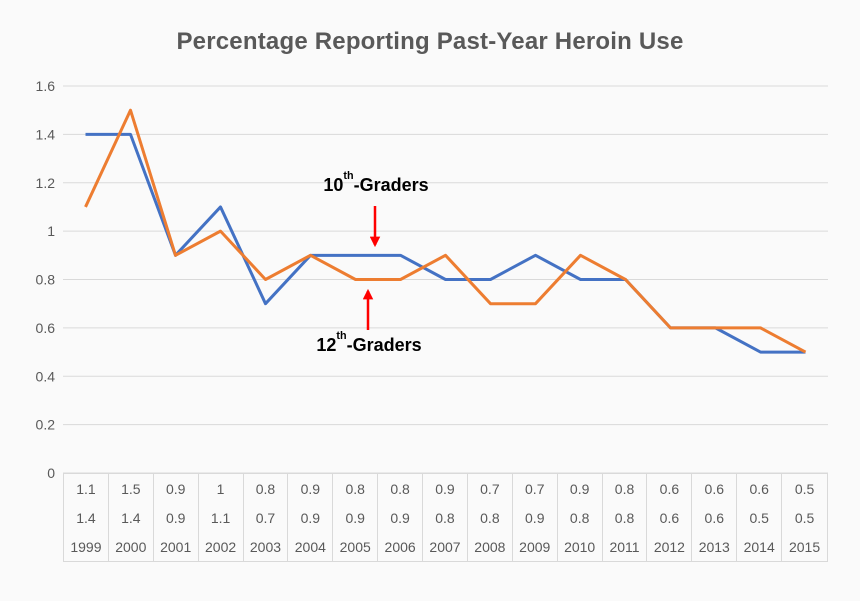  What do you see at coordinates (804, 546) in the screenshot?
I see `table-year-cell: 2015` at bounding box center [804, 546].